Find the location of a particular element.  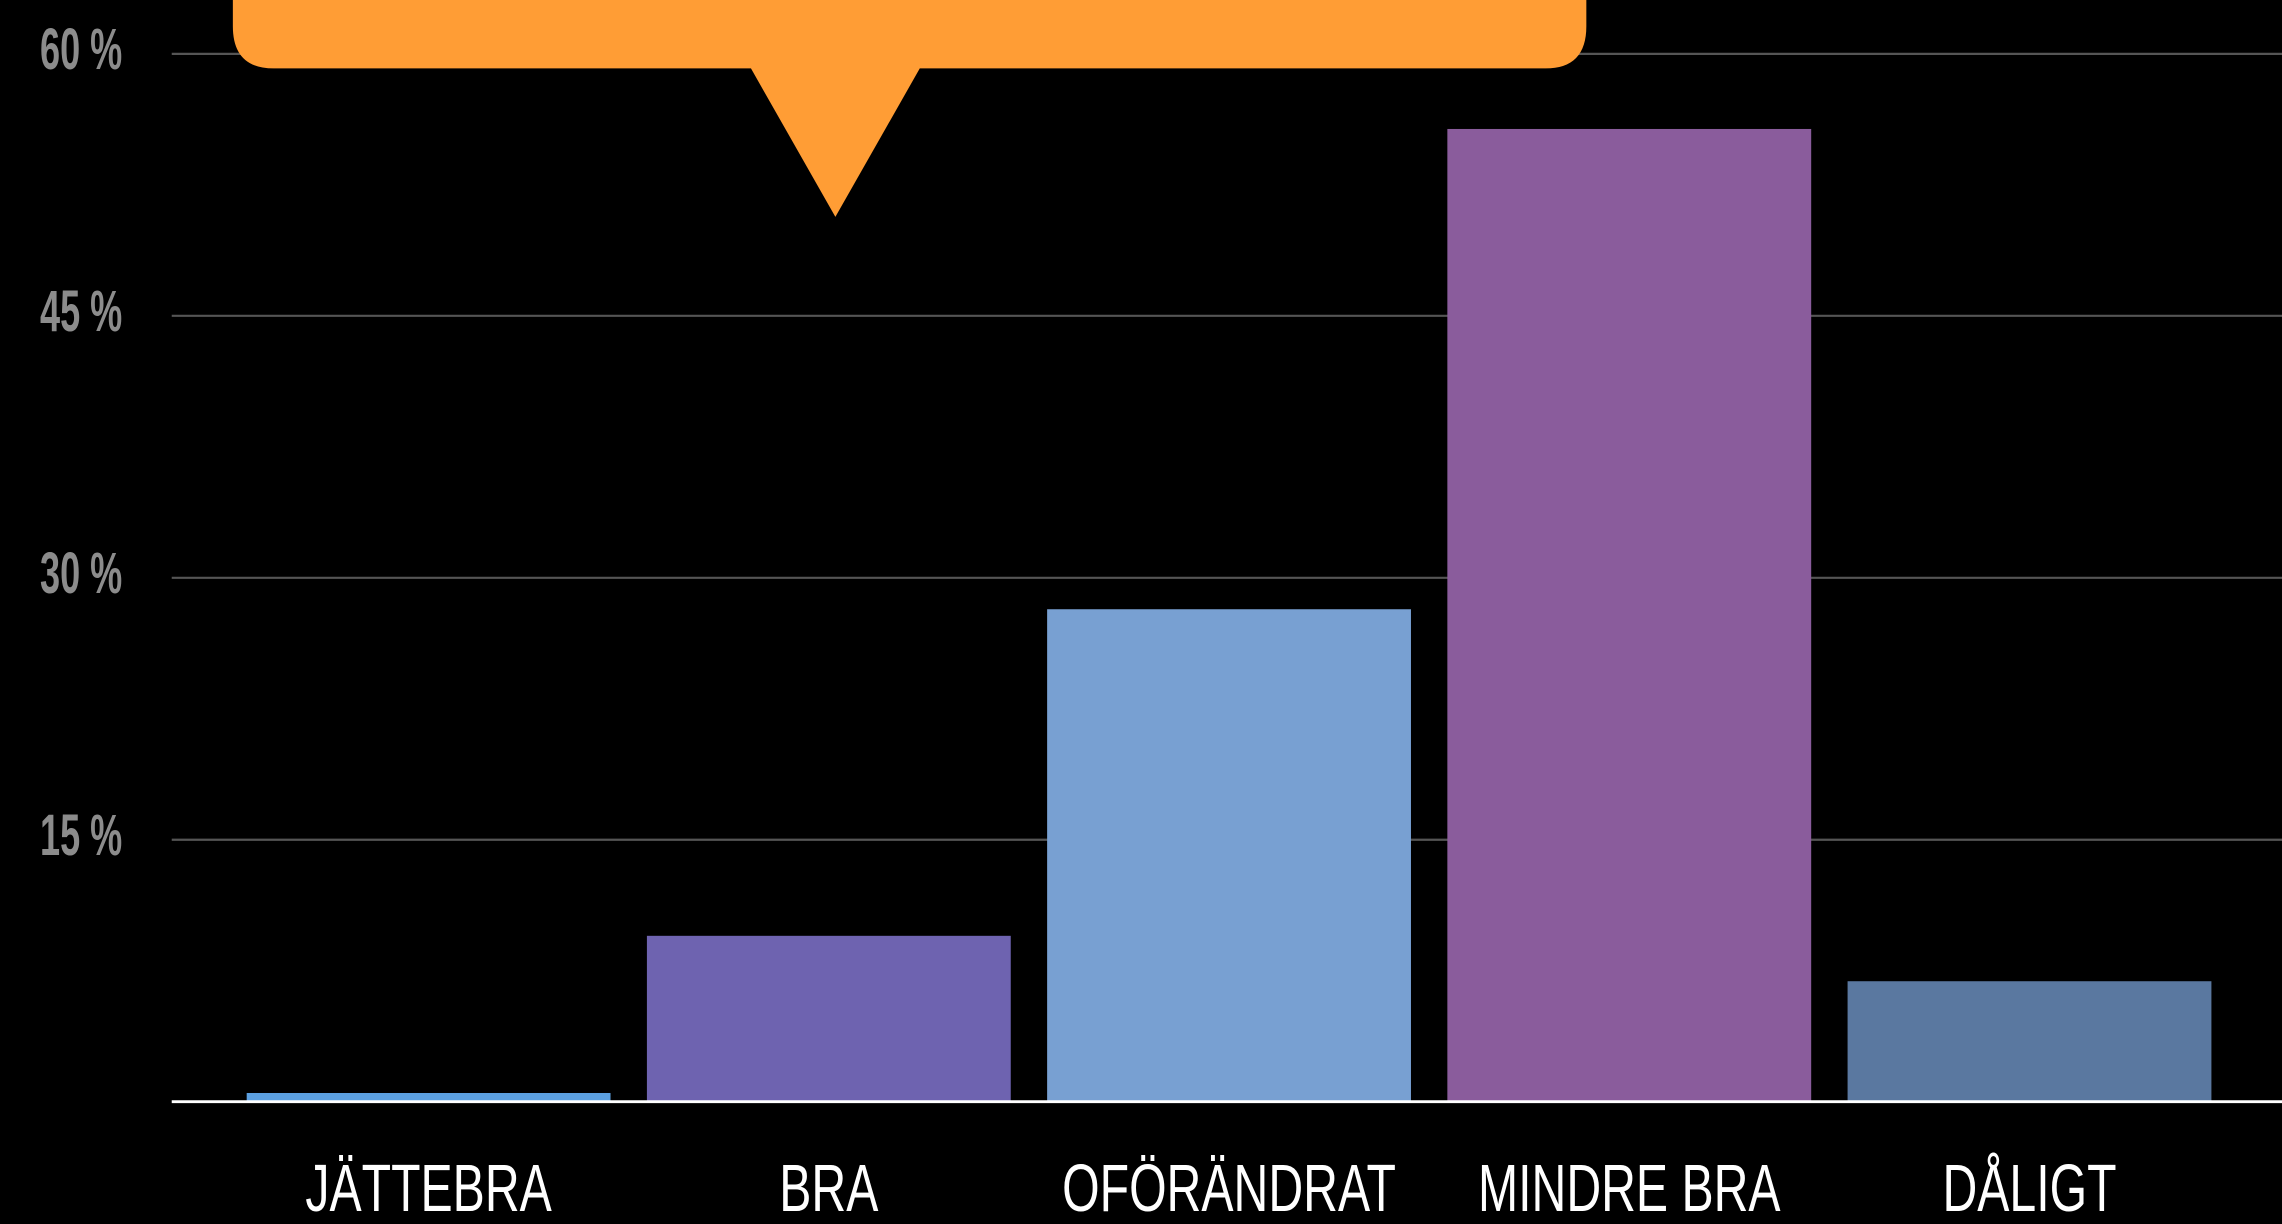

callout is located at coordinates (909, 108).